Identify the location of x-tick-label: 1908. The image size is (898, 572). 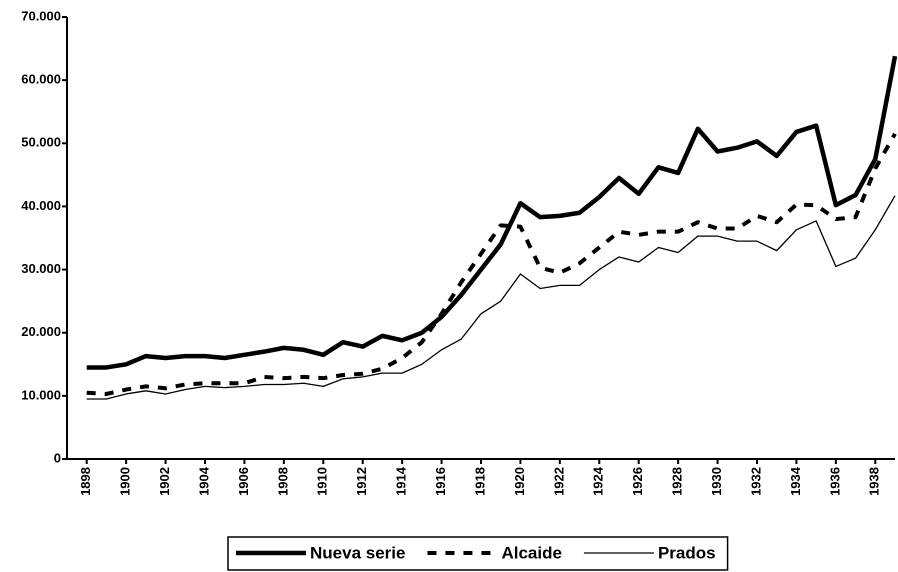
(282, 481).